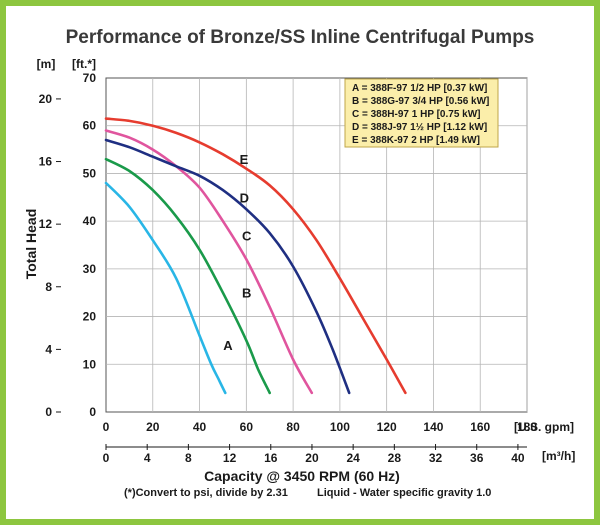 The height and width of the screenshot is (525, 600). Describe the element at coordinates (244, 159) in the screenshot. I see `curve-label-e: E` at that location.